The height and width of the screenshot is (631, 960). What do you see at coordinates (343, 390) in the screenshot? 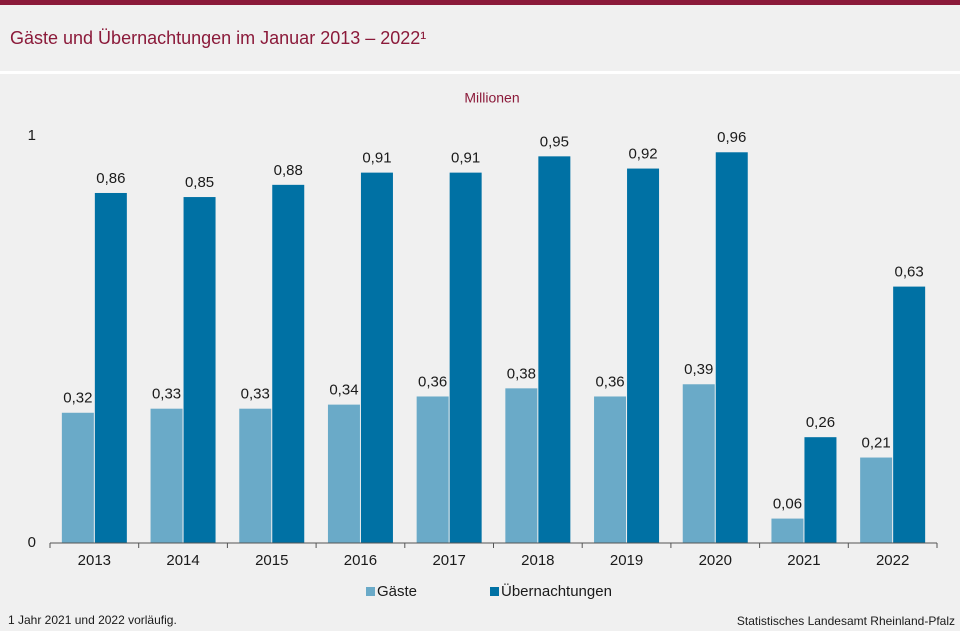
I see `value-label: 0,34` at bounding box center [343, 390].